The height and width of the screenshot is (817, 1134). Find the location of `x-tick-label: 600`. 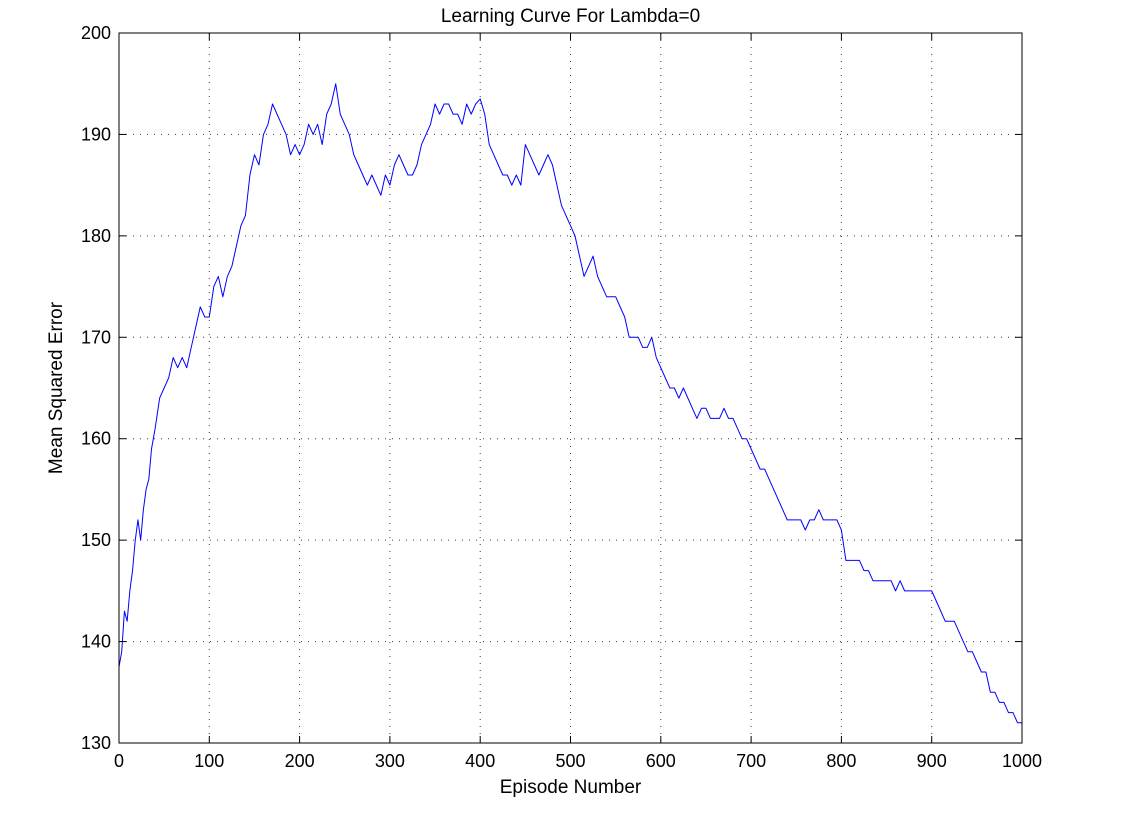

x-tick-label: 600 is located at coordinates (661, 761).